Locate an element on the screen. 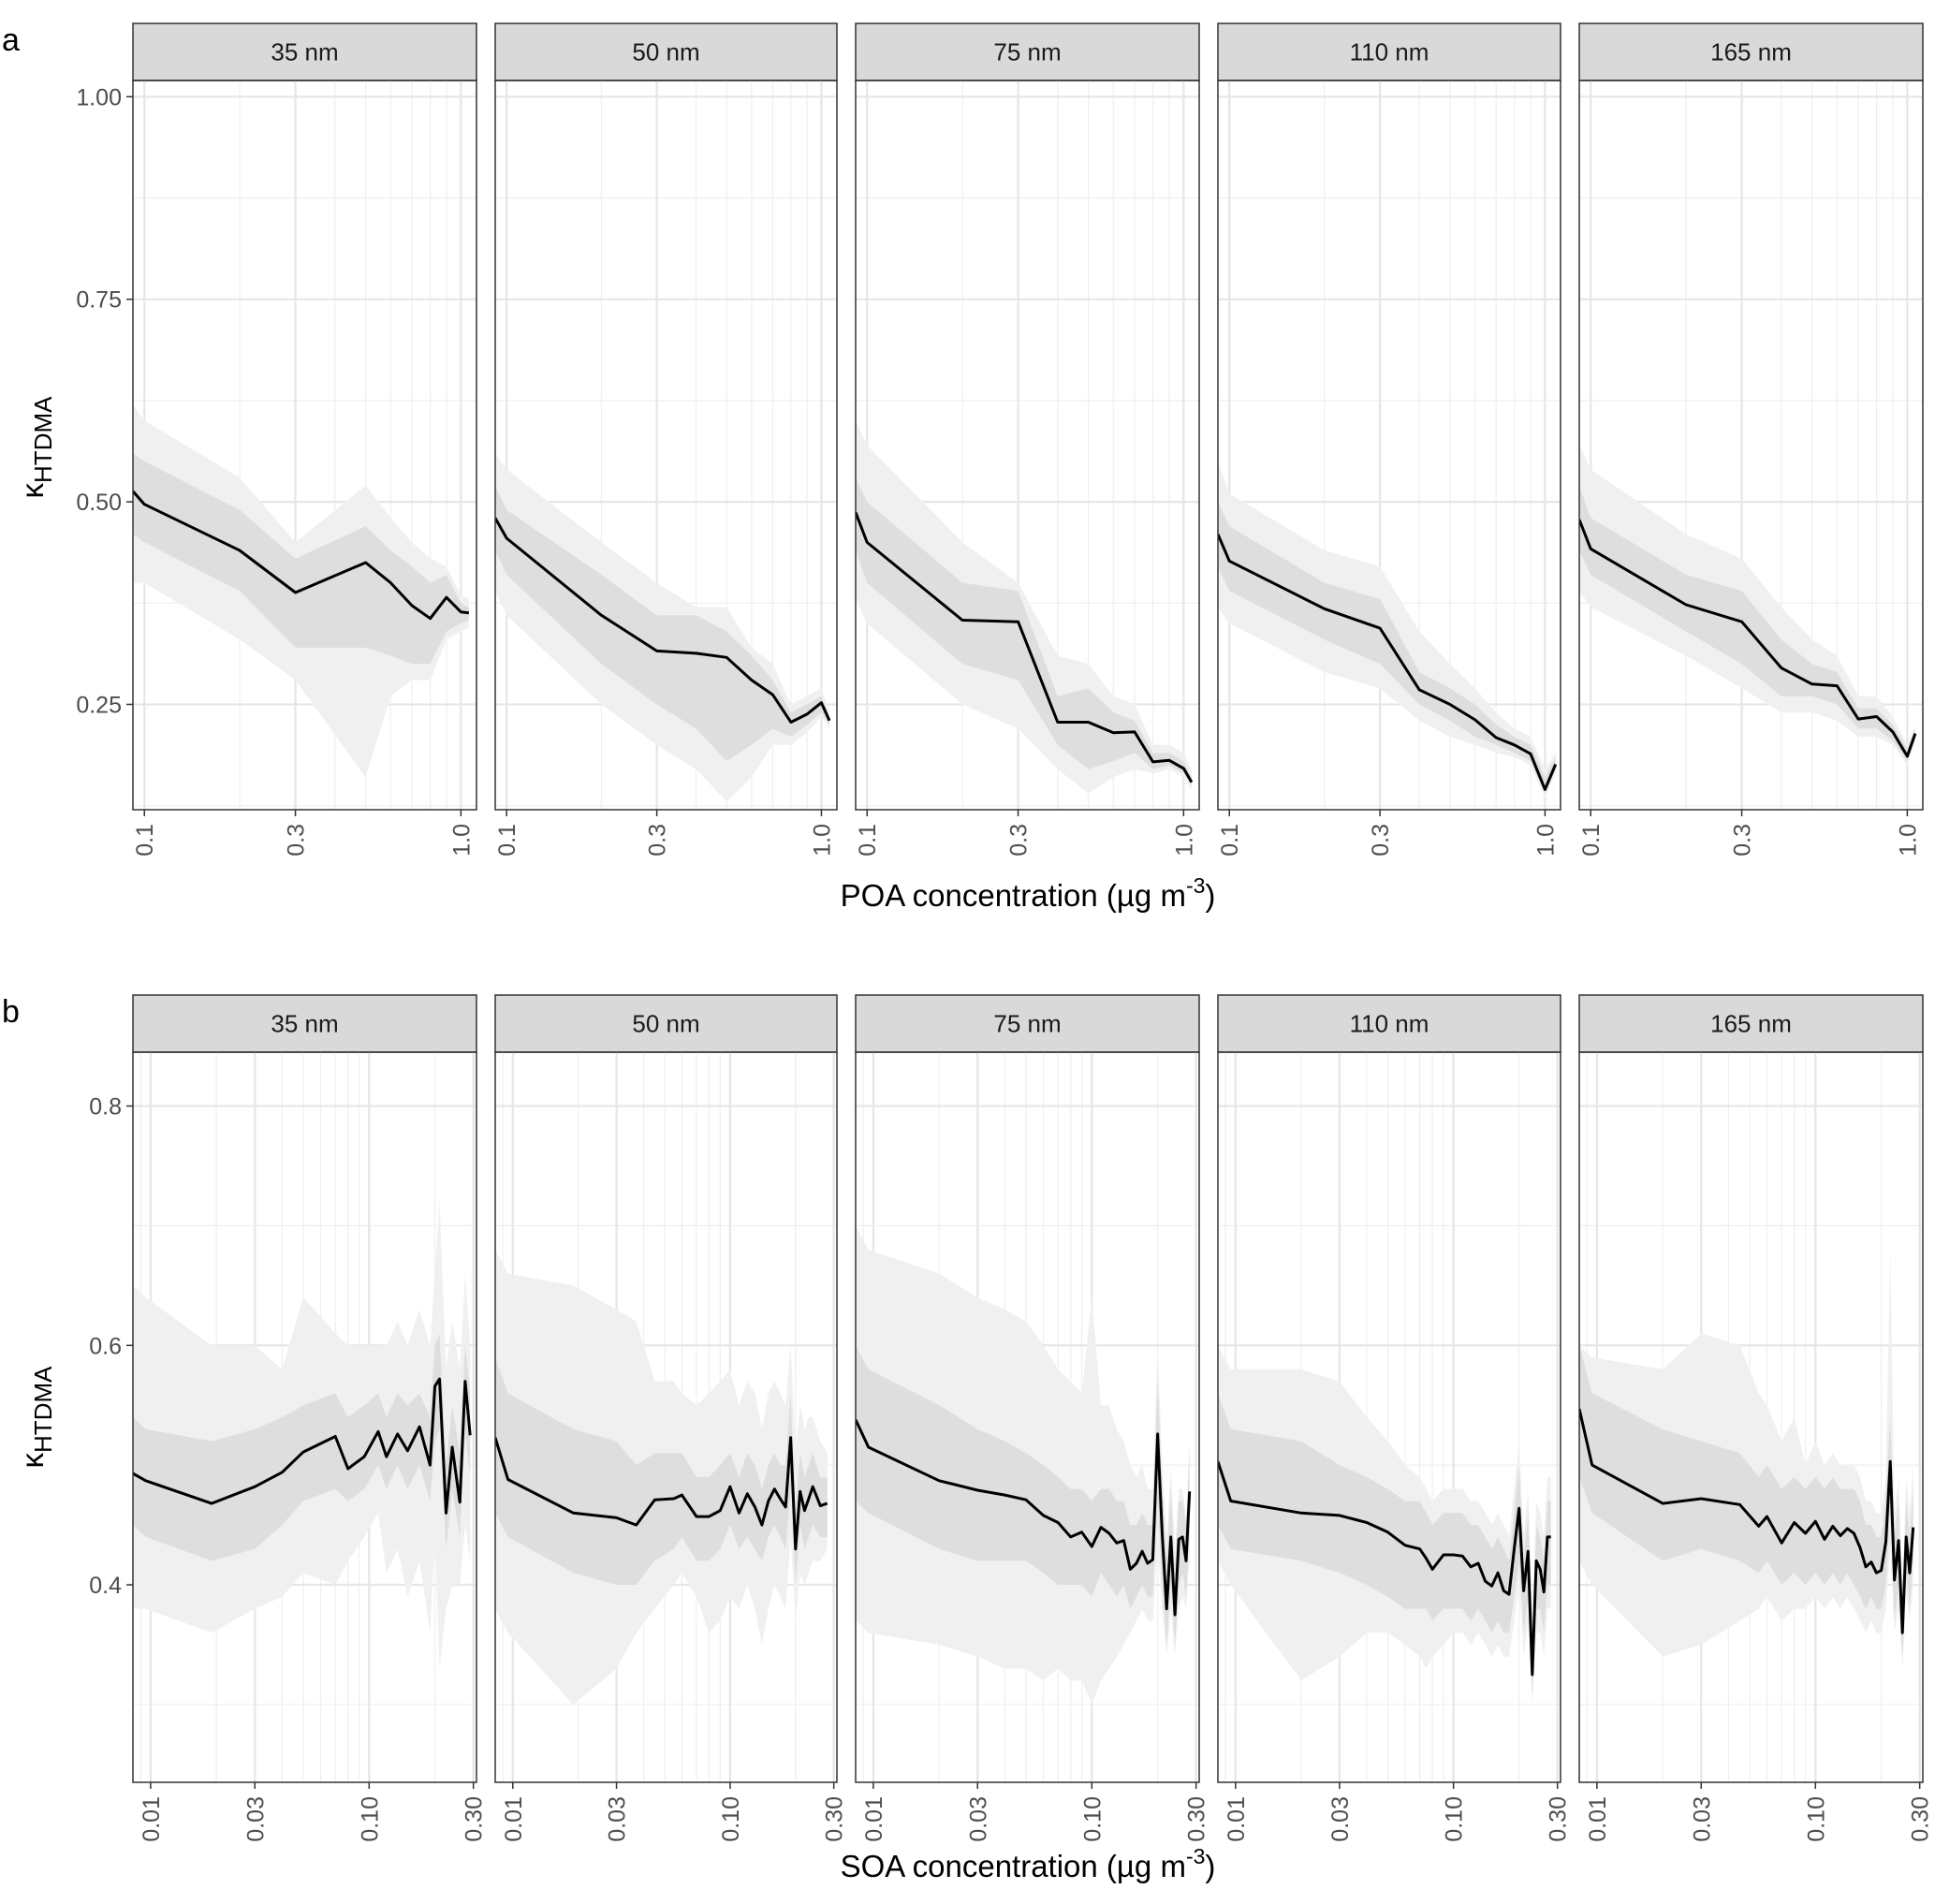 This screenshot has height=1904, width=1935. facet-110-nm: 110 nm 0.1 0.3 1.0 is located at coordinates (1389, 439).